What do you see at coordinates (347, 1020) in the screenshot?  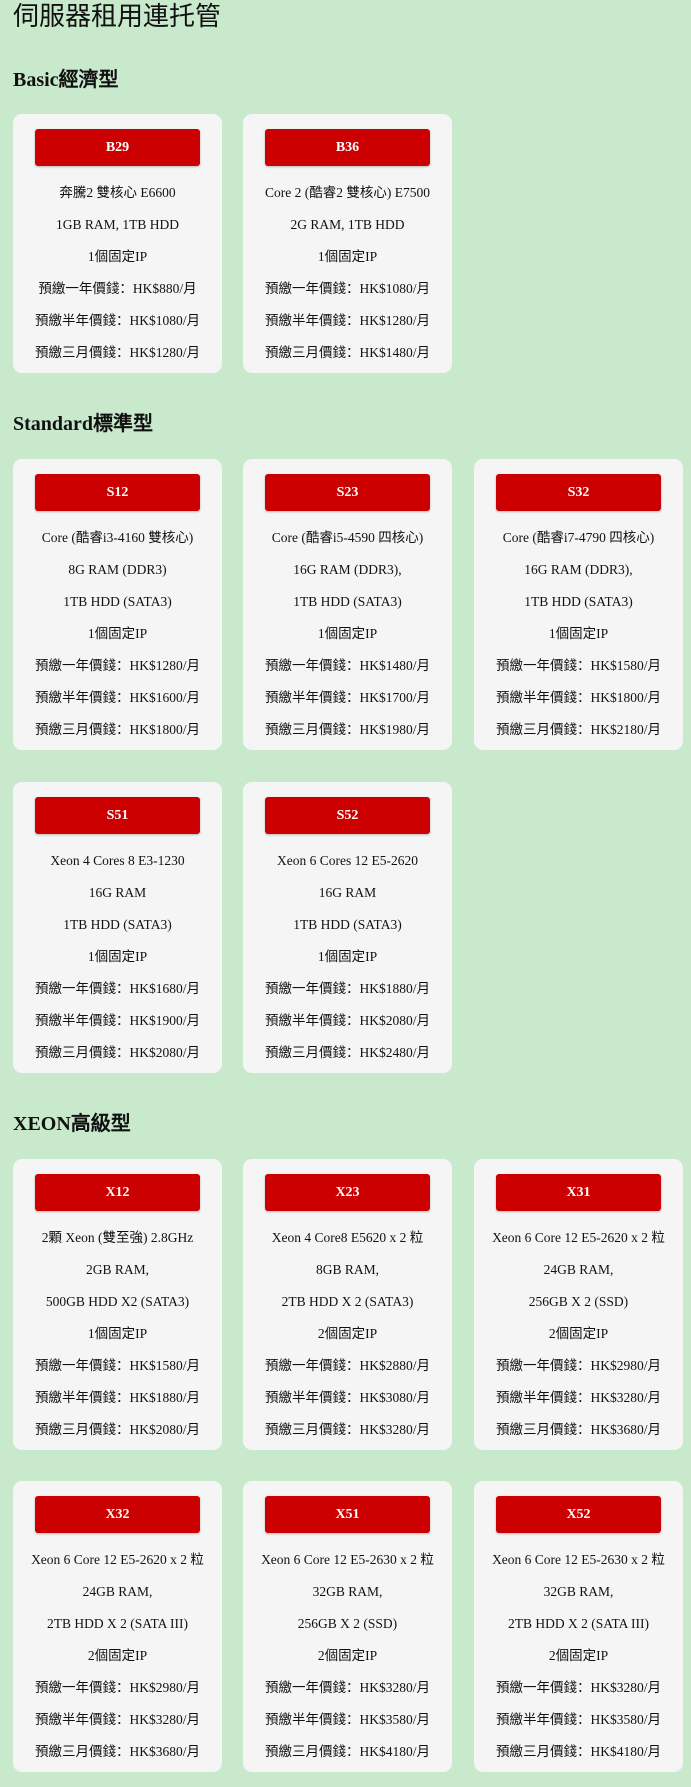 I see `plan-price: 預繳半年價錢：HK$2080/月` at bounding box center [347, 1020].